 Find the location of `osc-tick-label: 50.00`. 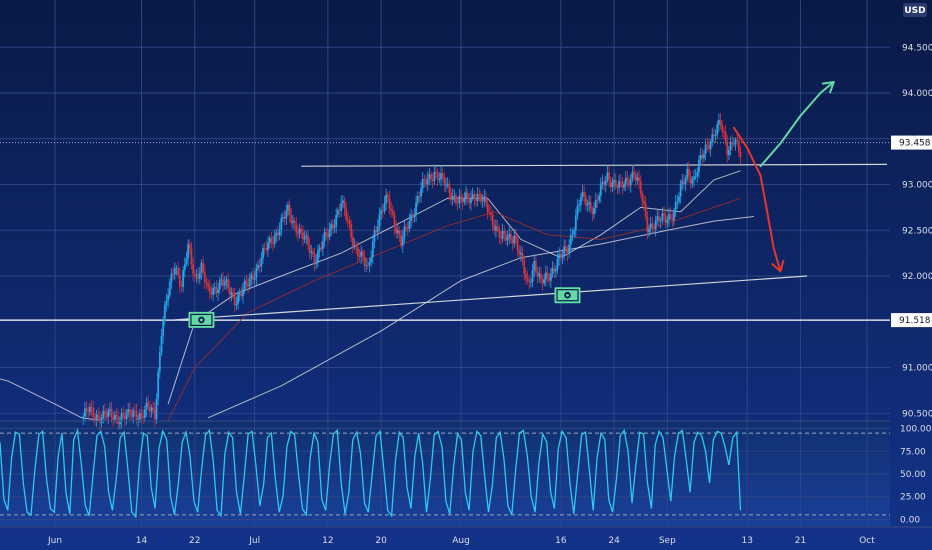

osc-tick-label: 50.00 is located at coordinates (913, 475).